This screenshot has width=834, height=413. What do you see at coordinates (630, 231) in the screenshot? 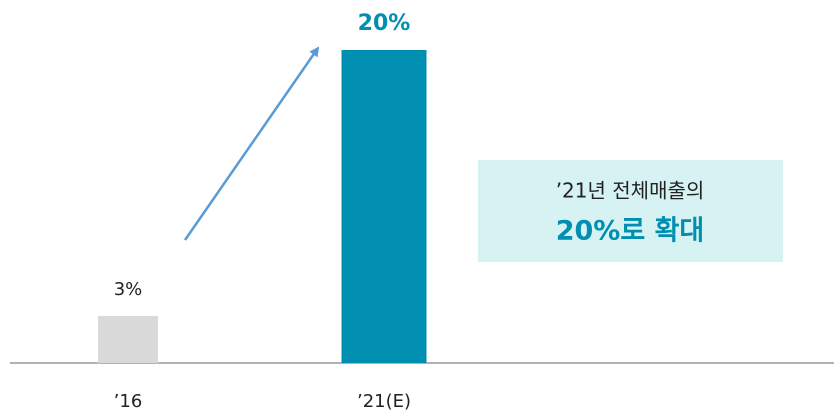
I see `annotation-highlight: 20%로 확대` at bounding box center [630, 231].